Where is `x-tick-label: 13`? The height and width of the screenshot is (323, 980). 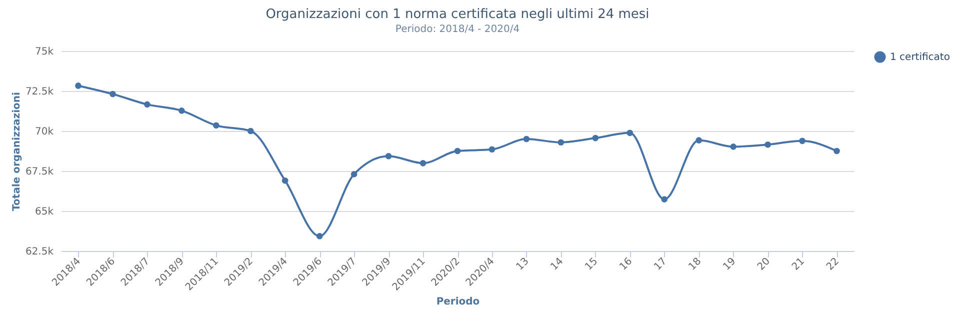
x-tick-label: 13 is located at coordinates (523, 264).